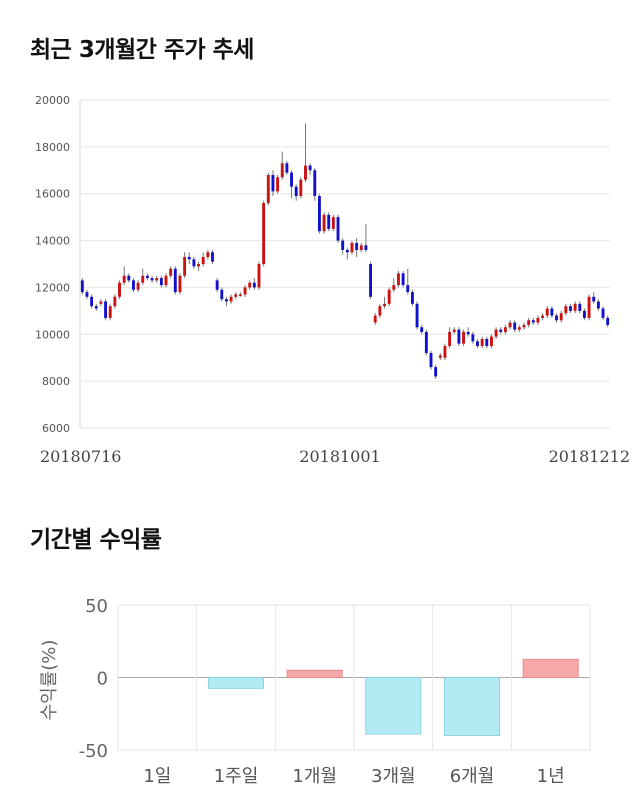  Describe the element at coordinates (52, 194) in the screenshot. I see `y-tick-label: 16000` at that location.